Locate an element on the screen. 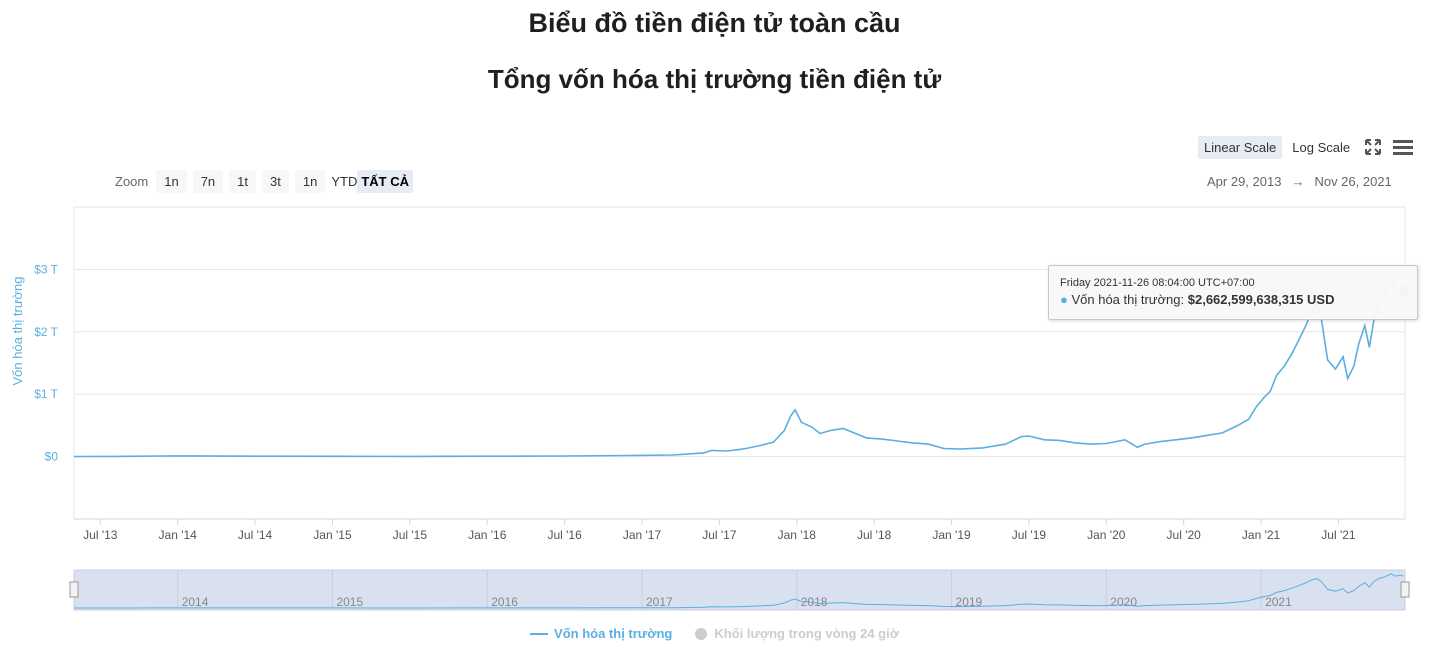 Image resolution: width=1429 pixels, height=649 pixels. navigator-handle-left is located at coordinates (74, 589).